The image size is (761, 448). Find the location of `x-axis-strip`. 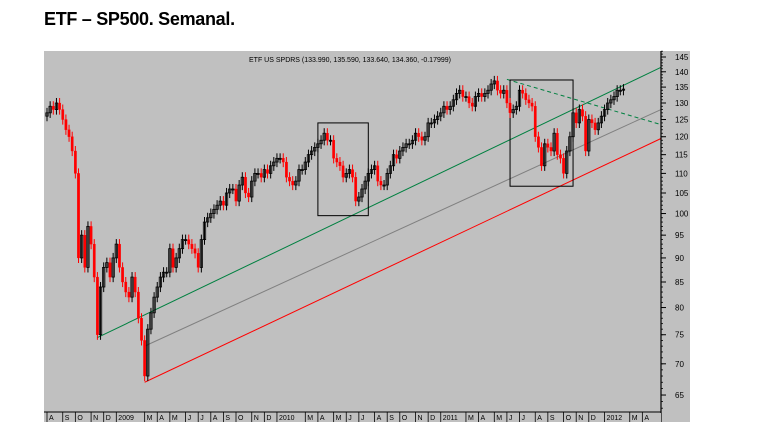

x-axis-strip is located at coordinates (352, 417).